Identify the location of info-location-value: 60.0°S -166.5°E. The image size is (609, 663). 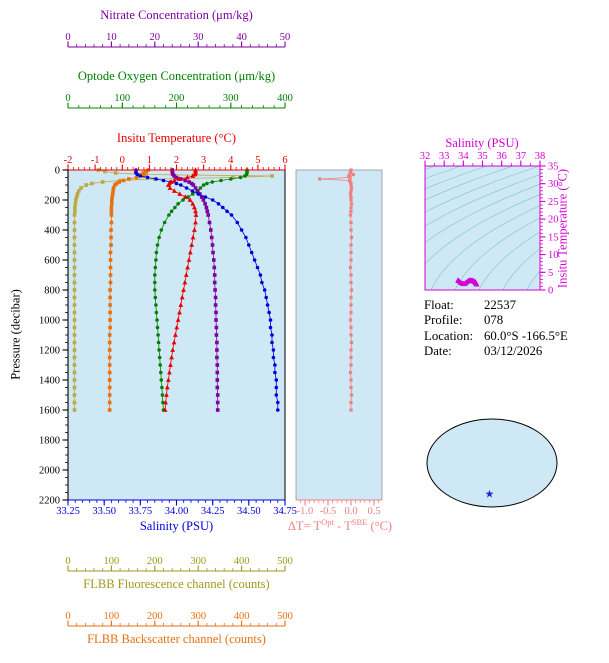
(526, 335).